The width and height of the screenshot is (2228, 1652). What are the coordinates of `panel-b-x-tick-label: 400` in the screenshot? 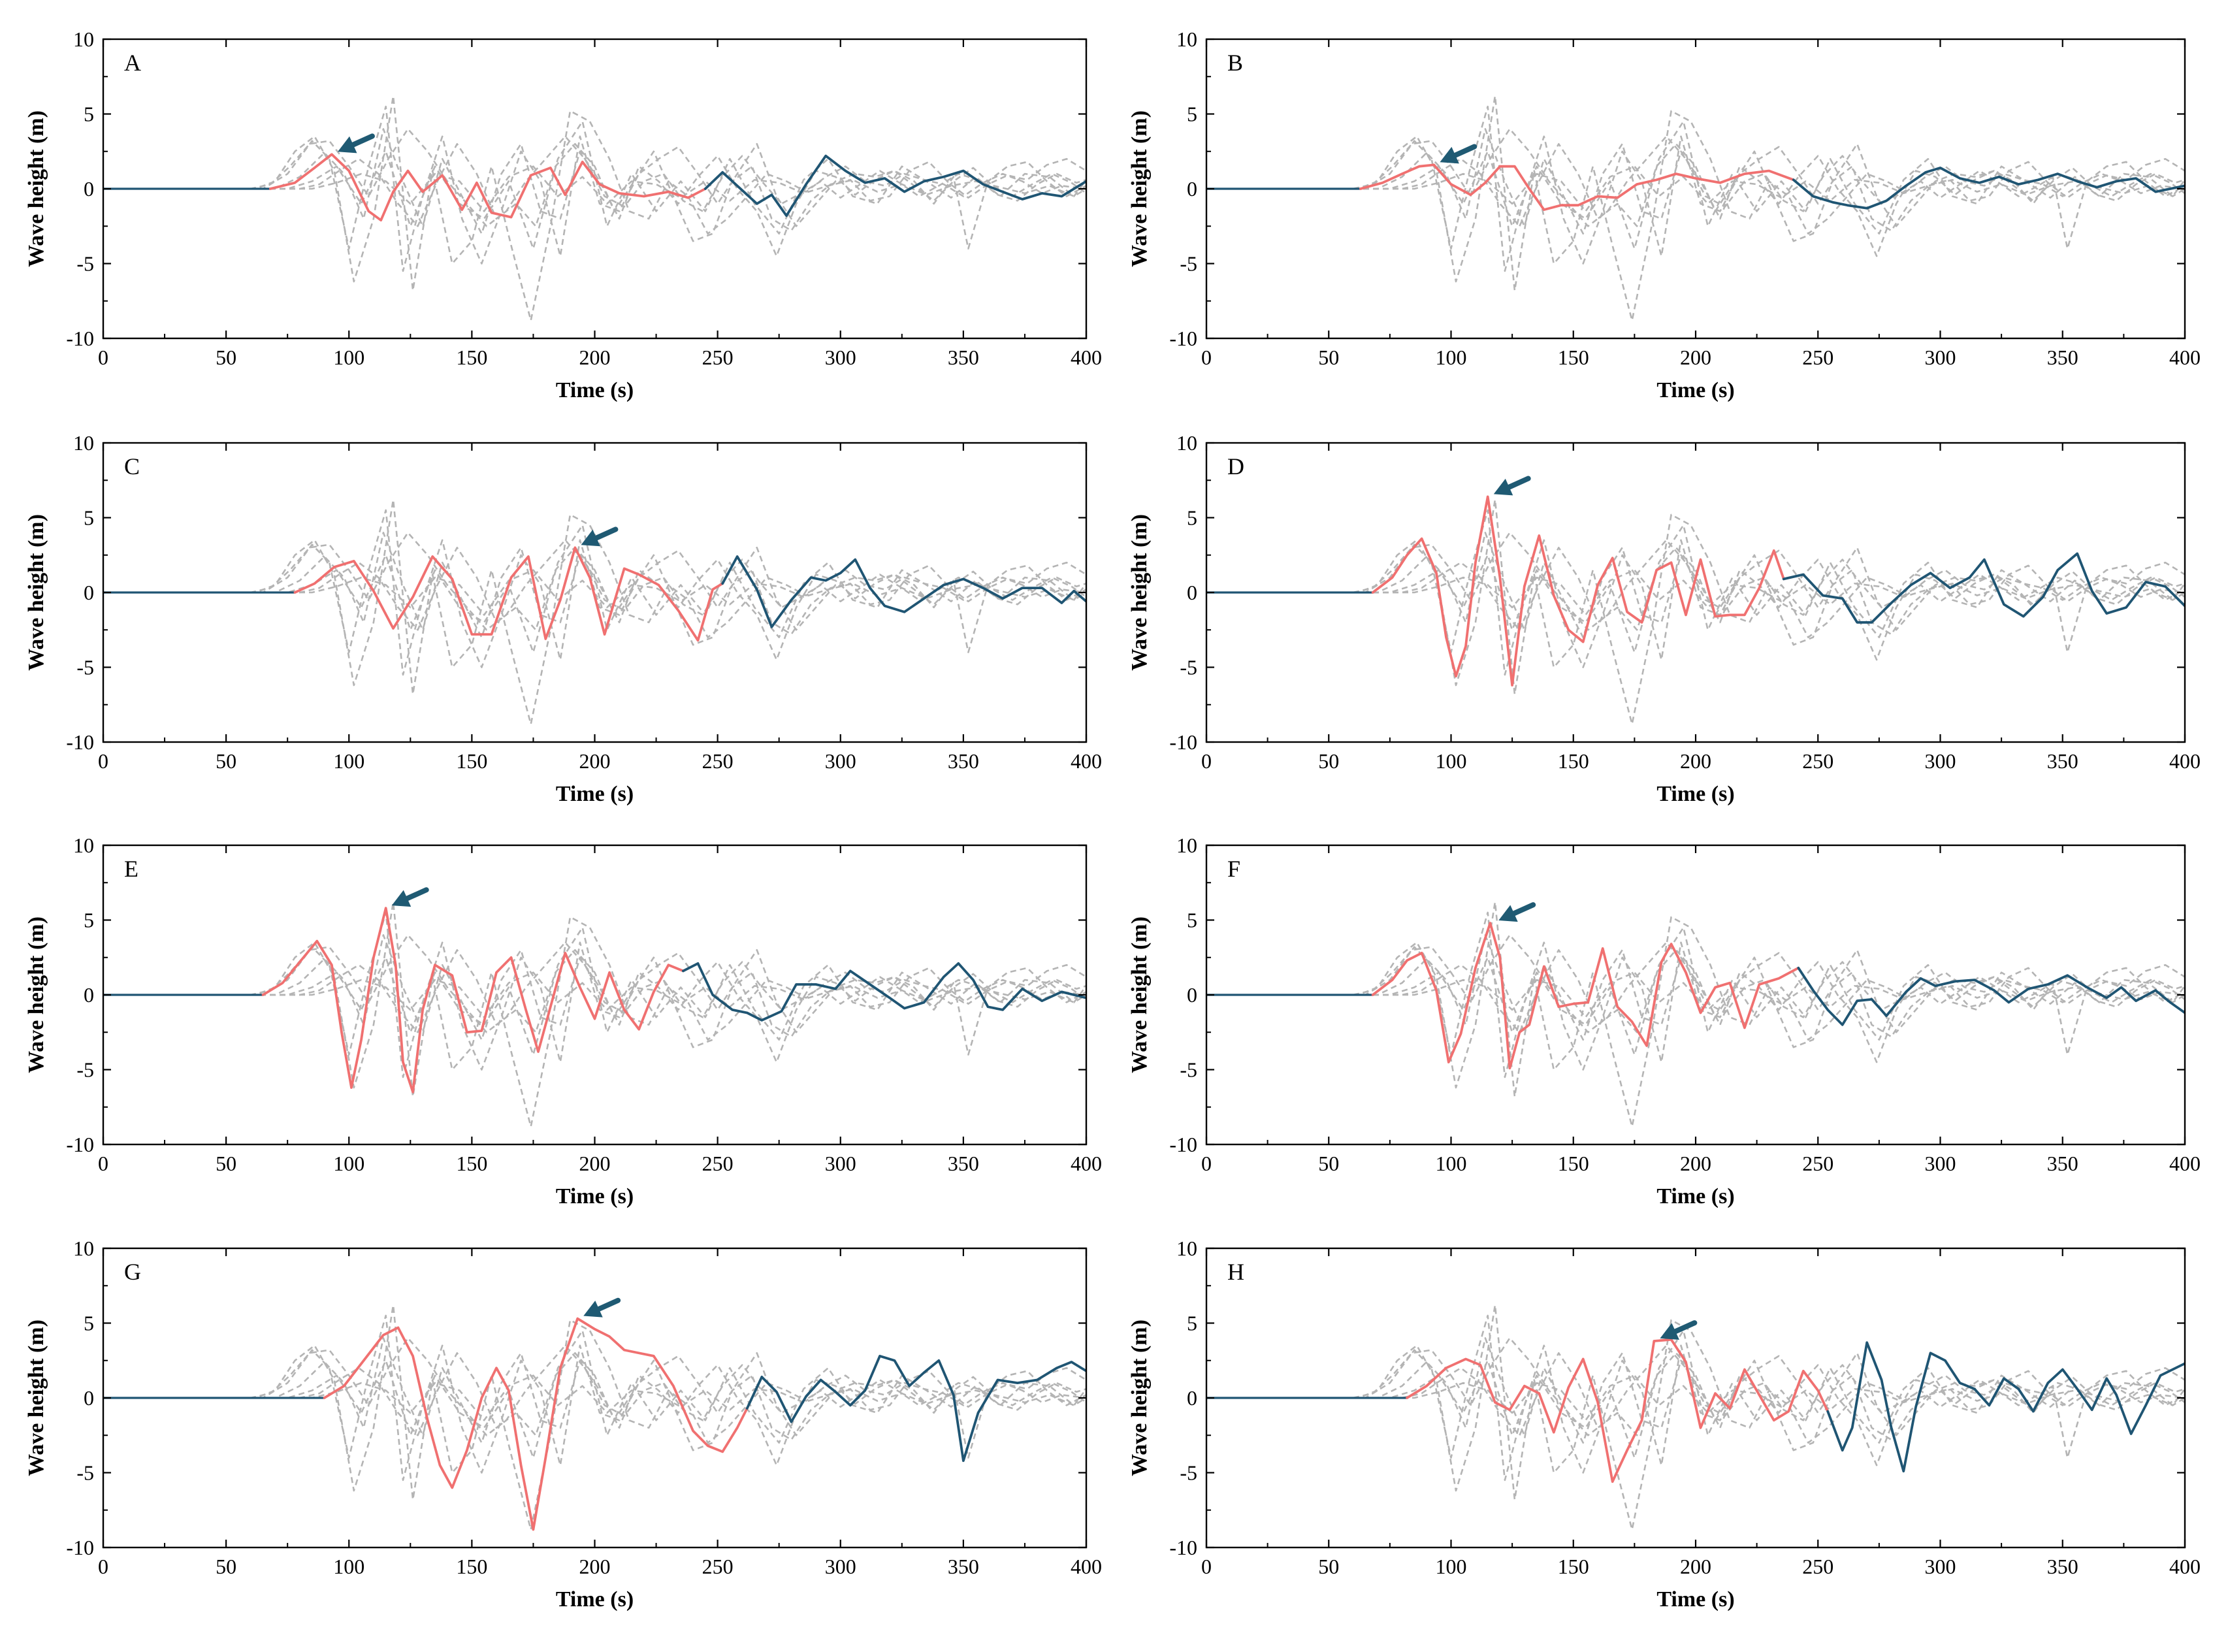 It's located at (2185, 357).